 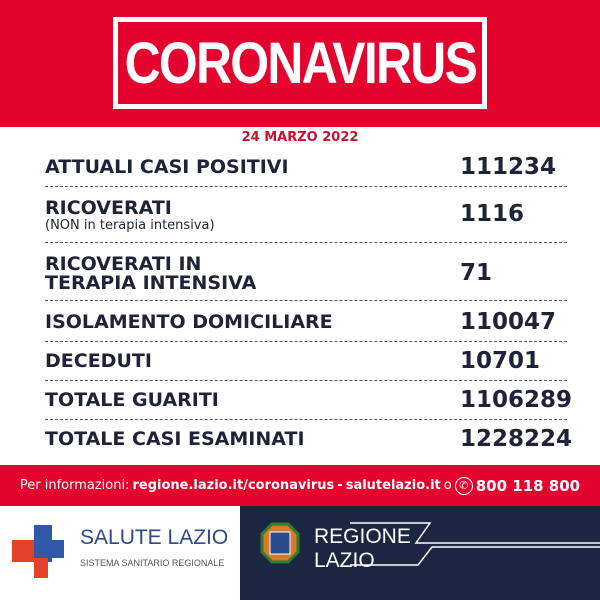 What do you see at coordinates (175, 439) in the screenshot?
I see `stat-label: TOTALE CASI ESAMINATI` at bounding box center [175, 439].